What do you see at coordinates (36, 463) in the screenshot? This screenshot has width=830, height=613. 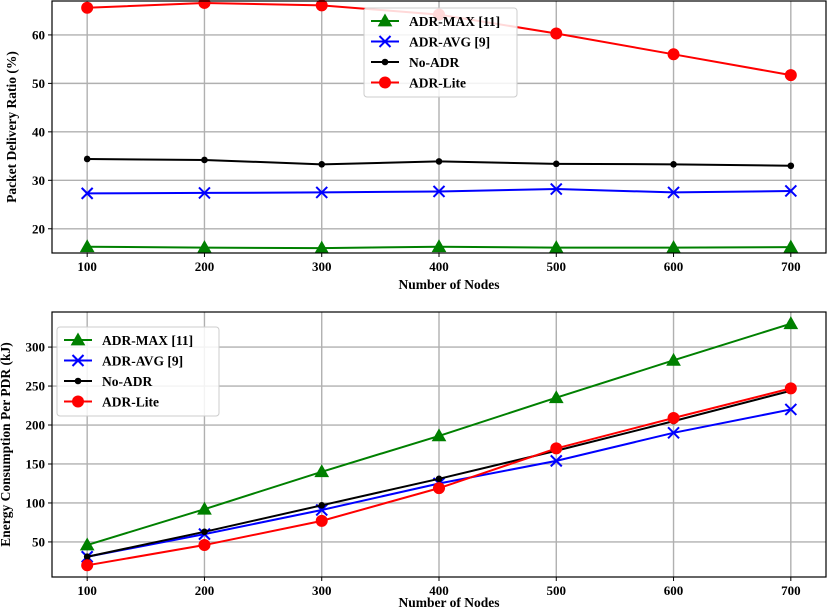 I see `y-tick-label: 150` at bounding box center [36, 463].